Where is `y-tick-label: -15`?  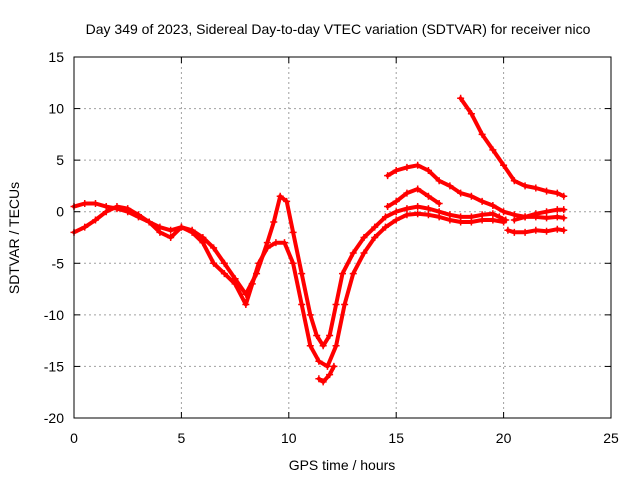
y-tick-label: -15 is located at coordinates (54, 366).